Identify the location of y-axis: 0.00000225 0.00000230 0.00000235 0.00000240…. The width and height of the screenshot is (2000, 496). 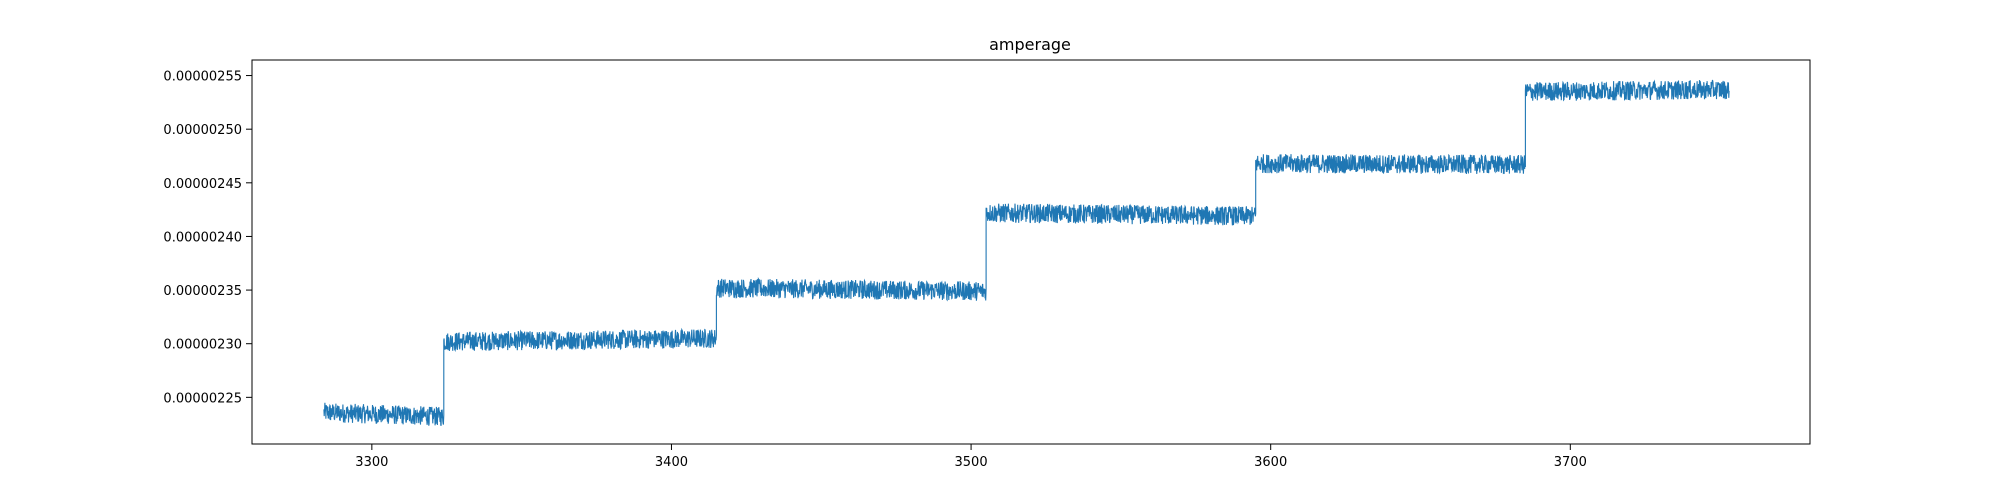
(207, 238).